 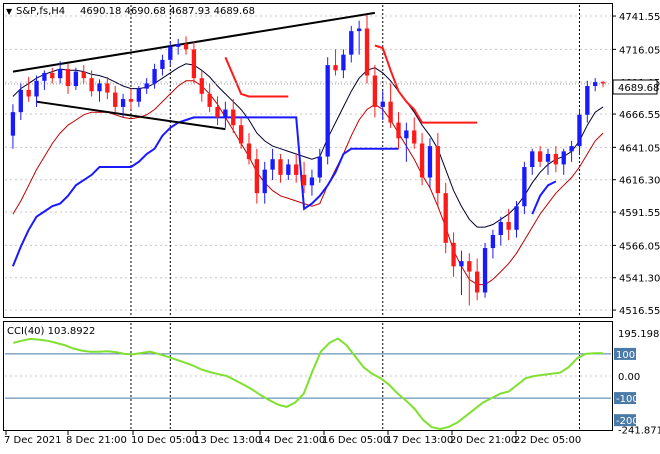 I want to click on time-tick-label: 14 Dec 21:00, so click(x=291, y=440).